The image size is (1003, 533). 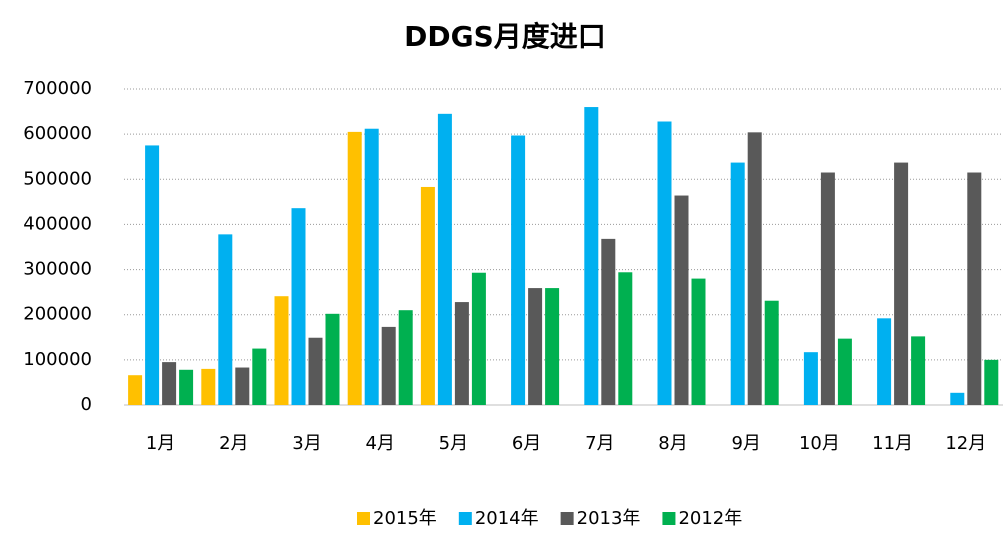 I want to click on y-tick-label: 0, so click(x=86, y=404).